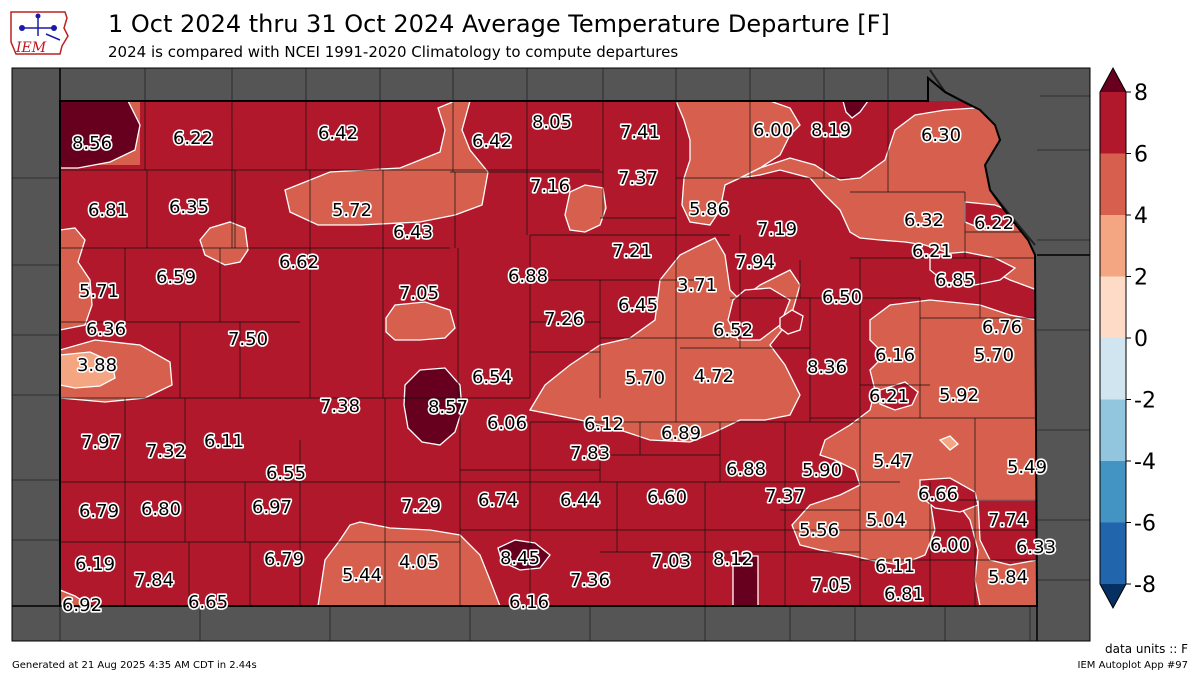  Describe the element at coordinates (1113, 596) in the screenshot. I see `colorbar-under-arrow` at that location.